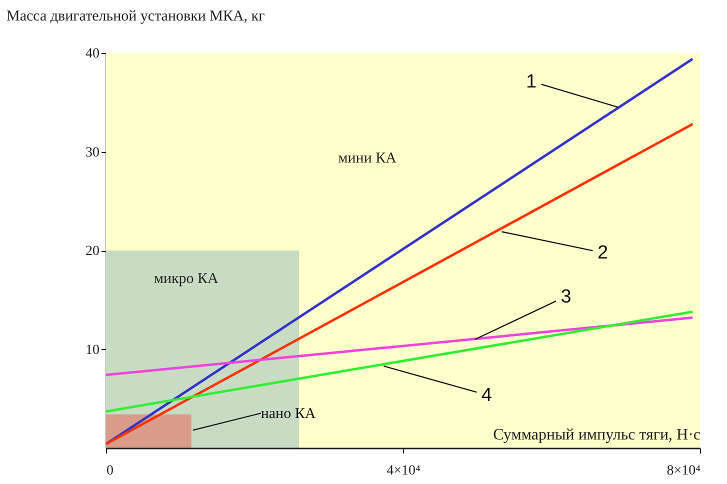 This screenshot has width=727, height=484. Describe the element at coordinates (135, 16) in the screenshot. I see `y-axis-title: Масса двигательной установки МКА, кг` at that location.